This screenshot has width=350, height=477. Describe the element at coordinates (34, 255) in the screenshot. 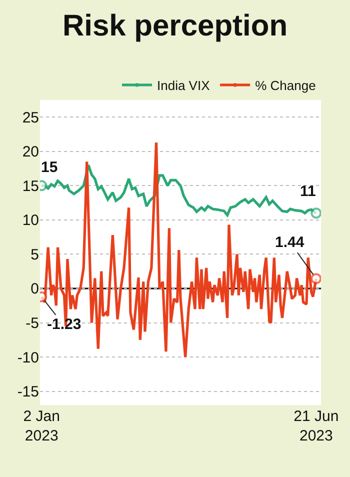

I see `y-tick-label: 5` at that location.